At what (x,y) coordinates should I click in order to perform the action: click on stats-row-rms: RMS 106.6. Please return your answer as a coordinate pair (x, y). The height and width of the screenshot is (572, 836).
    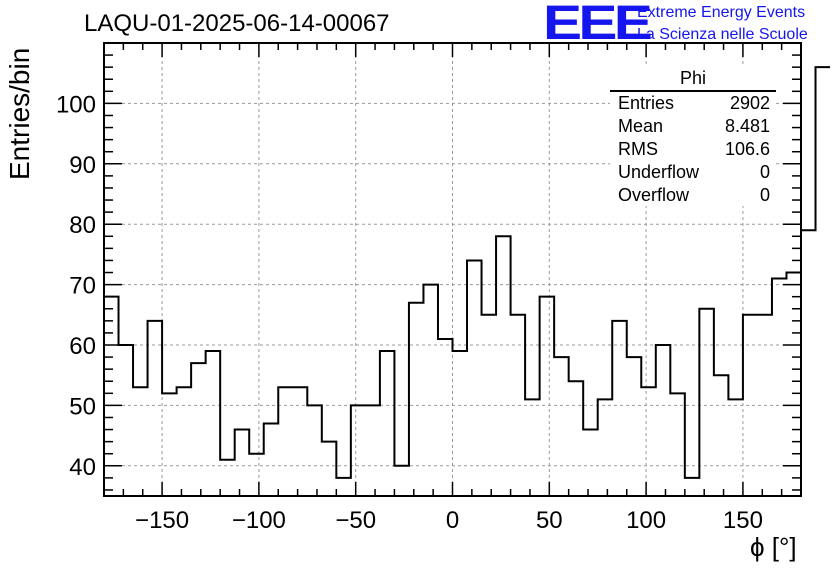
    Looking at the image, I should click on (693, 149).